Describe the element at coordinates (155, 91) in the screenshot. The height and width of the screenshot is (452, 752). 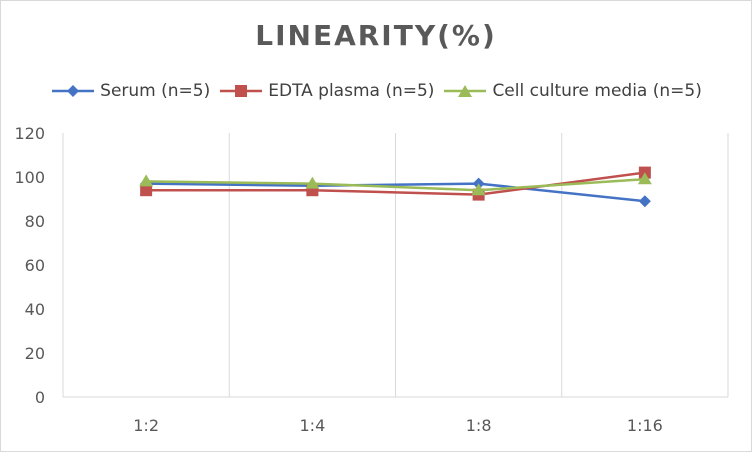
I see `legend-label-serum: Serum (n=5)` at that location.